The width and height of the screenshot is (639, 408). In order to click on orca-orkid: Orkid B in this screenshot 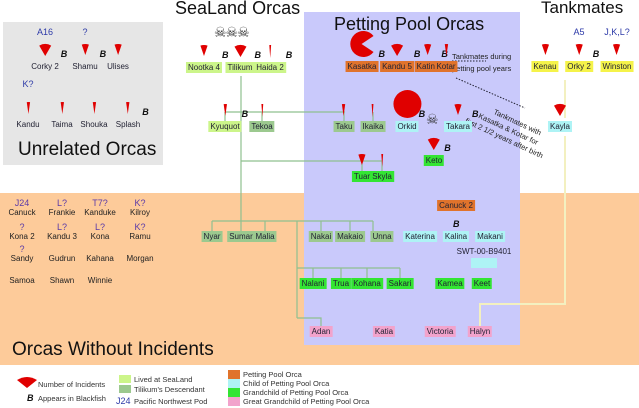, I will do `click(409, 111)`.